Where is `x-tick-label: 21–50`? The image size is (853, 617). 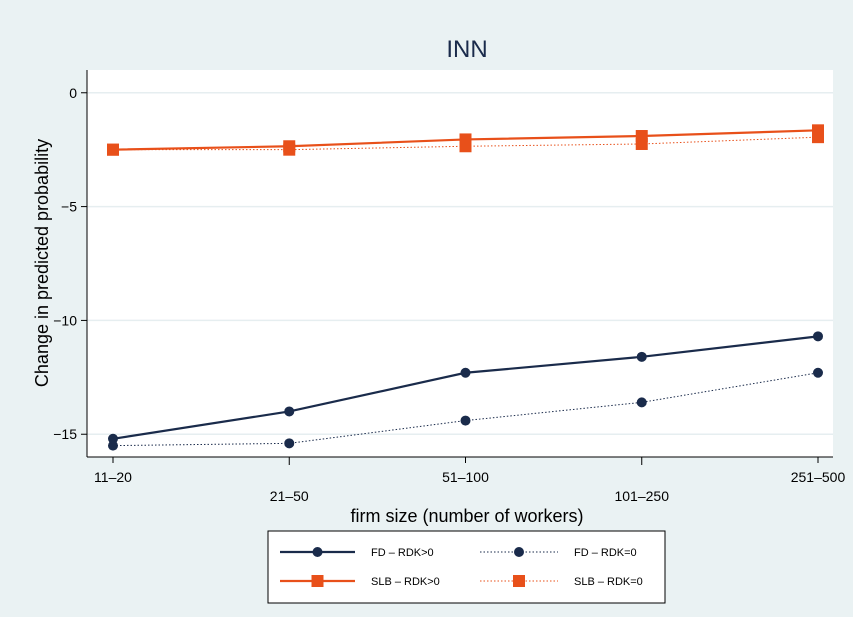 x-tick-label: 21–50 is located at coordinates (289, 496).